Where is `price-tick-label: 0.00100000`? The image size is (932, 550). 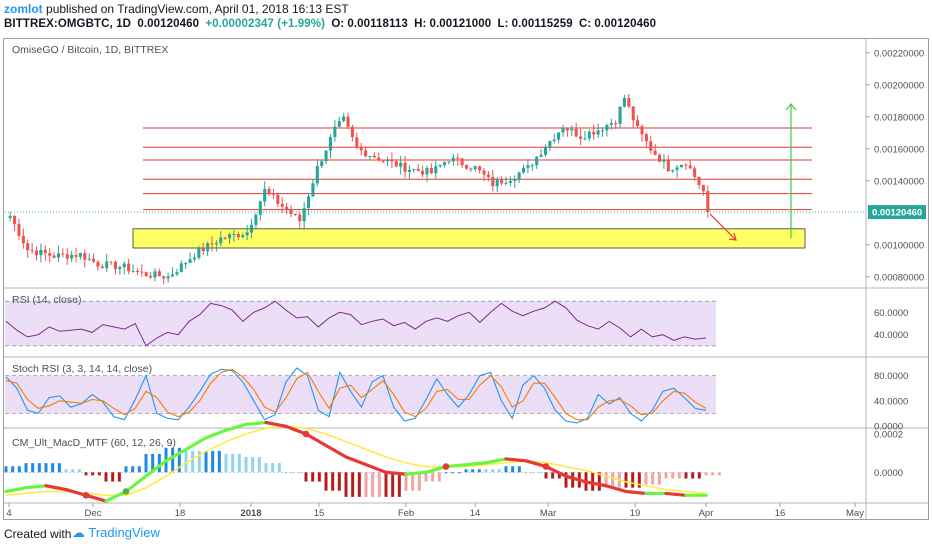
price-tick-label: 0.00100000 is located at coordinates (899, 245).